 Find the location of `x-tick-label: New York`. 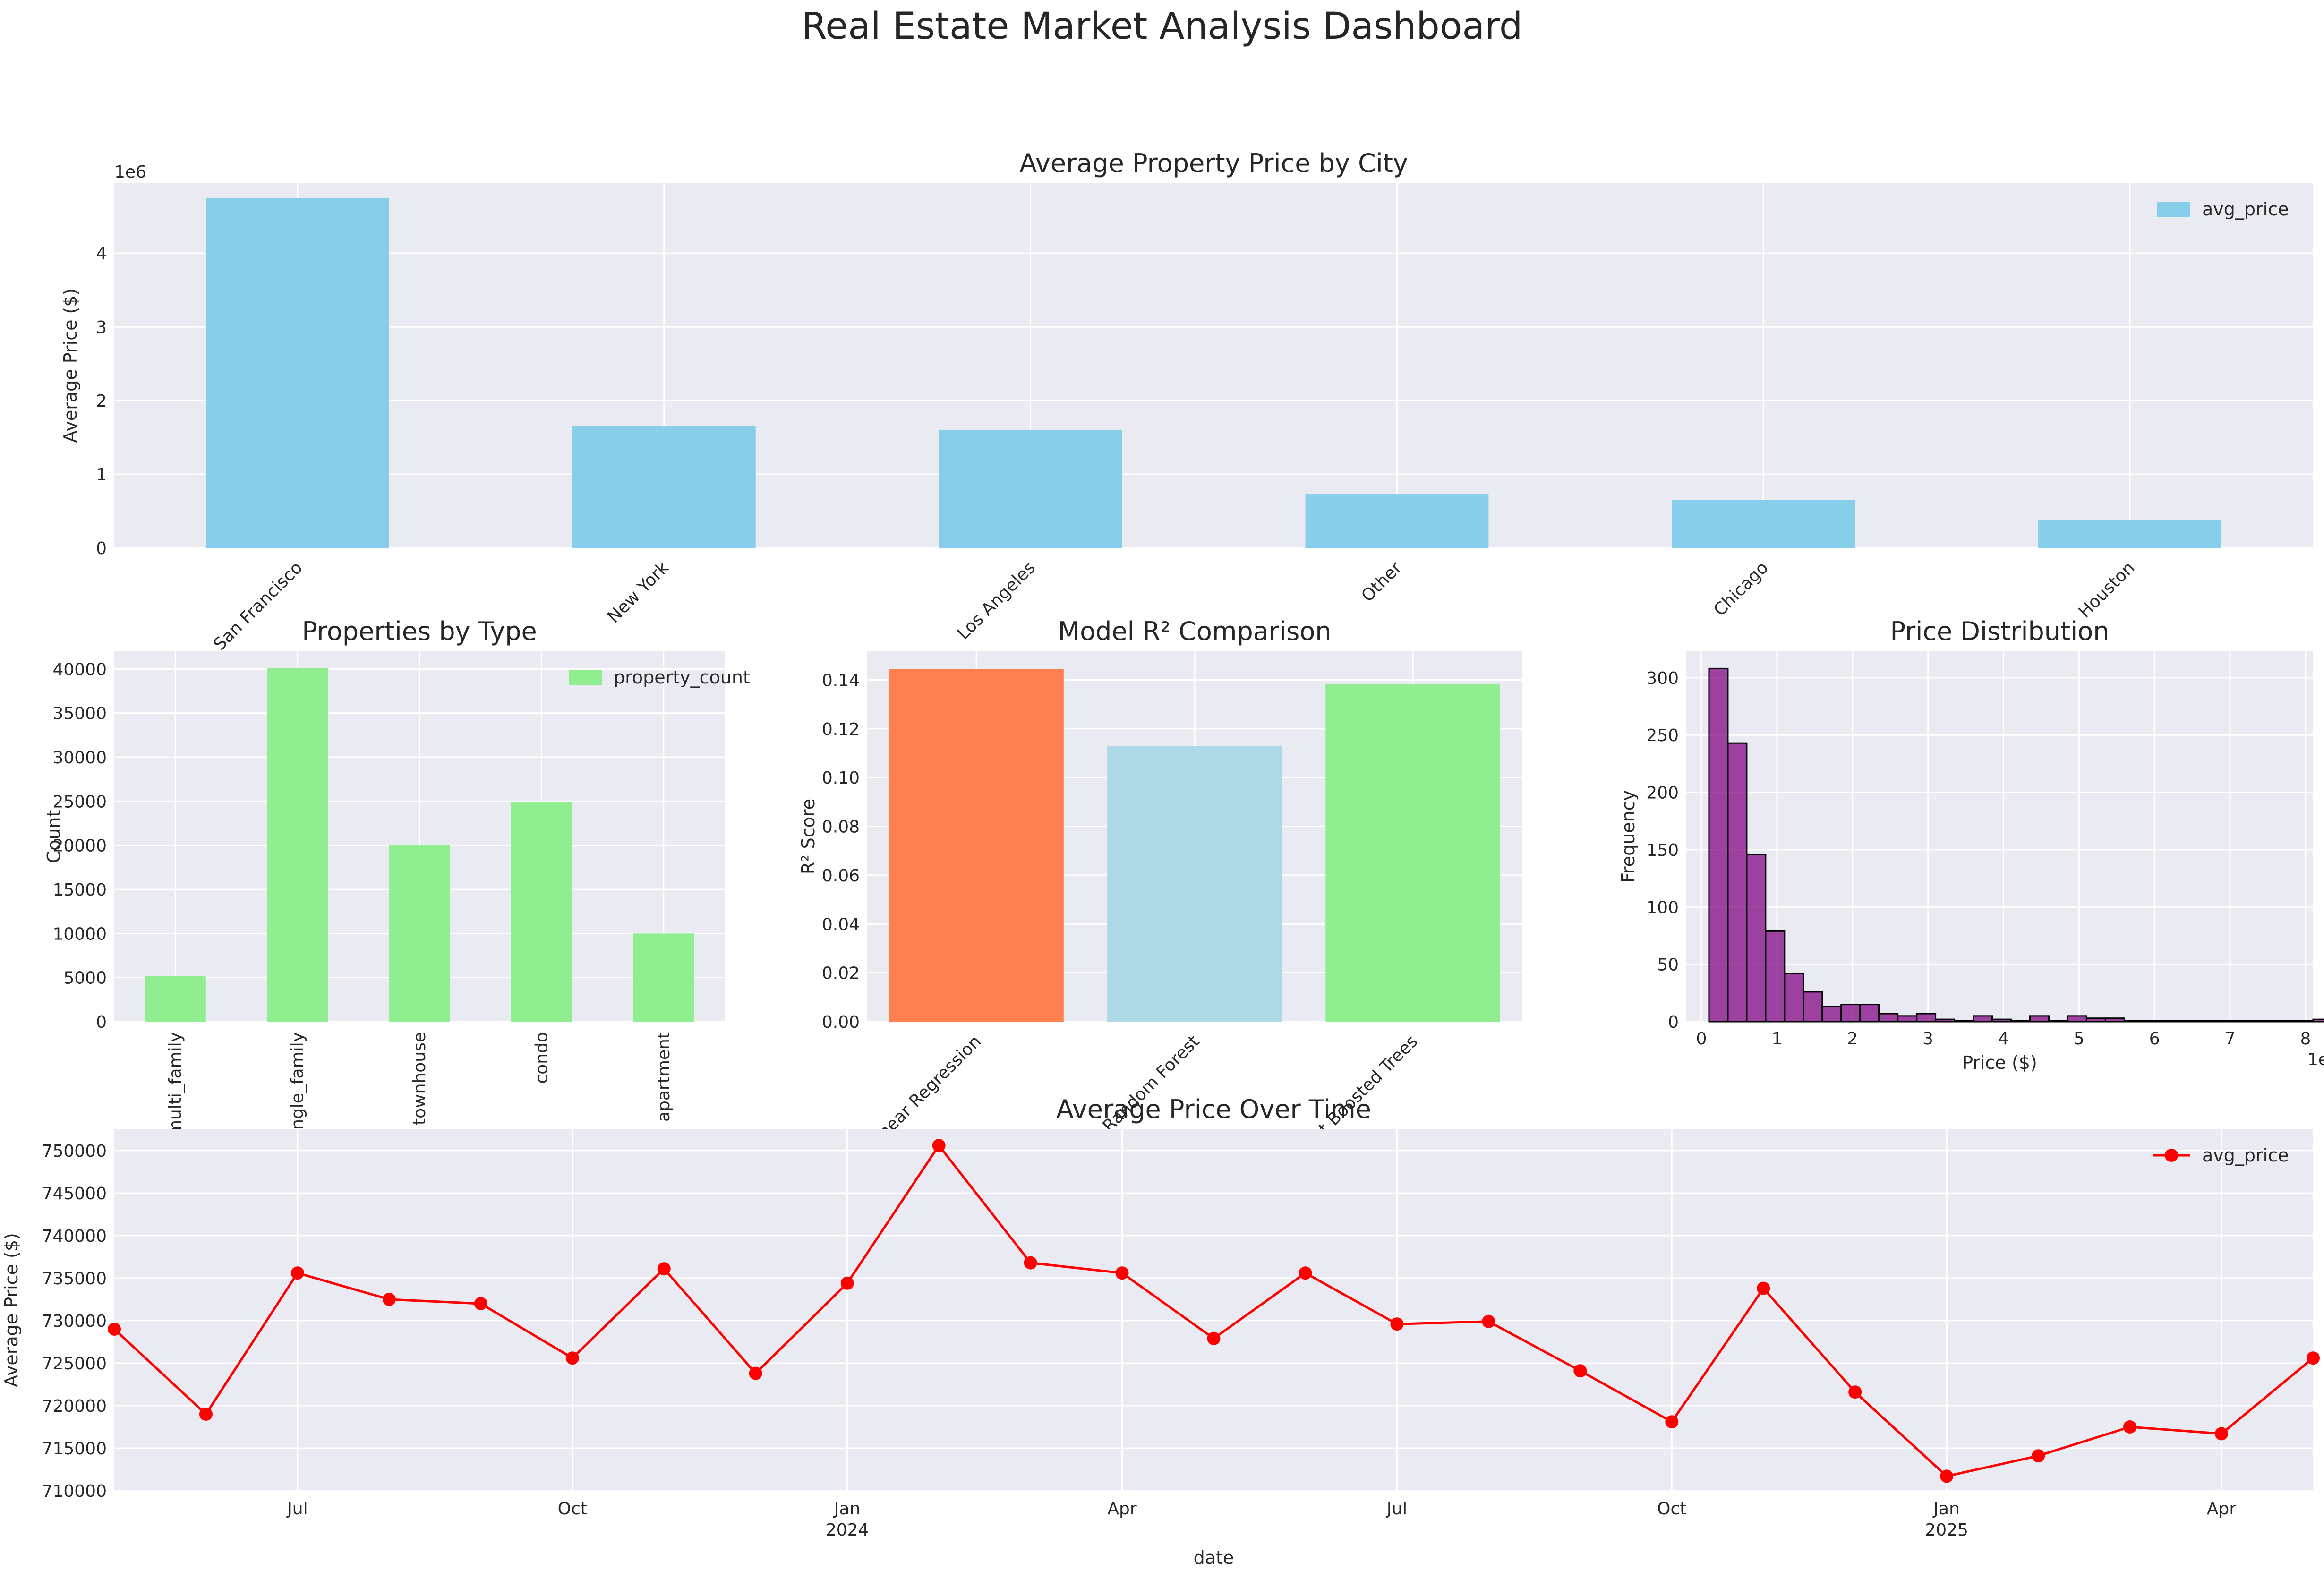

x-tick-label: New York is located at coordinates (638, 592).